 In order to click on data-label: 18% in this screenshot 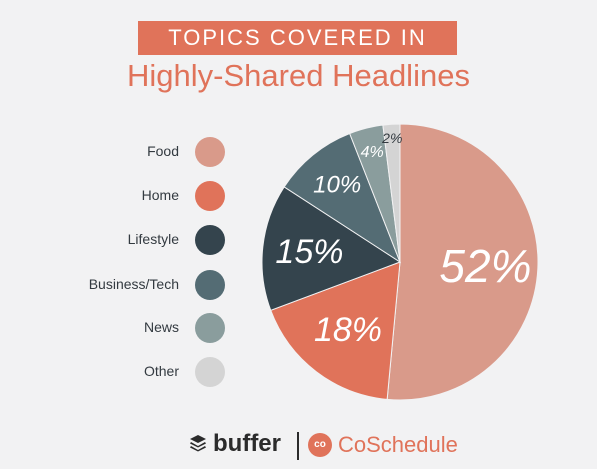, I will do `click(348, 330)`.